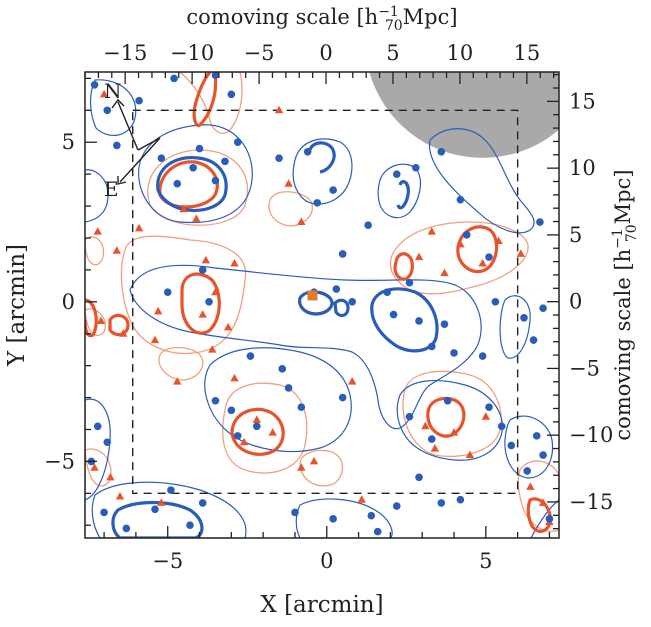 The height and width of the screenshot is (627, 651). What do you see at coordinates (140, 160) in the screenshot?
I see `compass-east-arrow` at bounding box center [140, 160].